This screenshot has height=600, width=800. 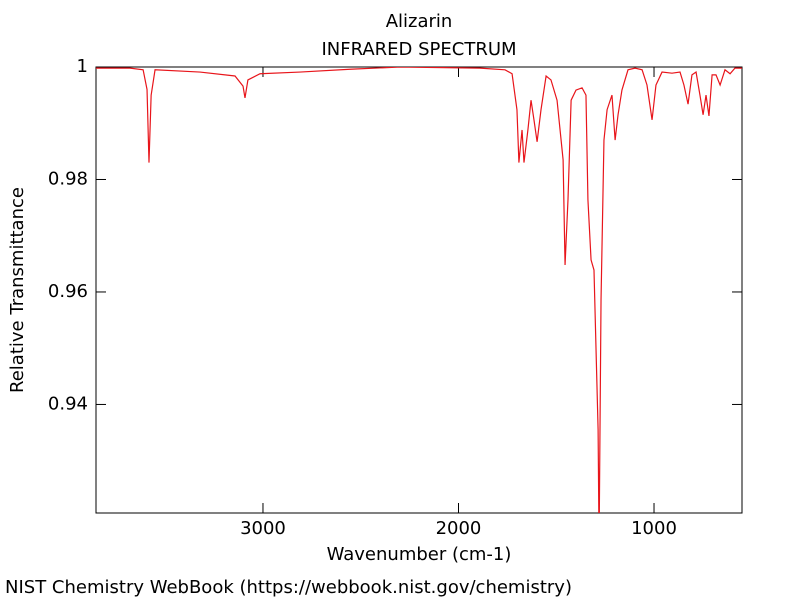 What do you see at coordinates (419, 554) in the screenshot?
I see `x-axis-label: Wavenumber (cm-1)` at bounding box center [419, 554].